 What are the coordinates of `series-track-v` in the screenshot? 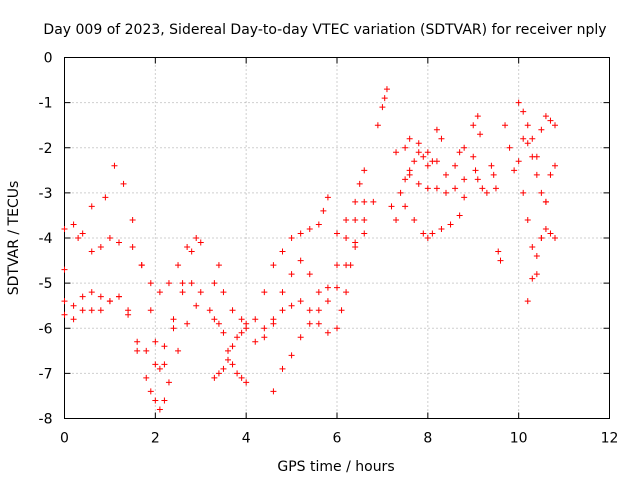 It's located at (534, 170).